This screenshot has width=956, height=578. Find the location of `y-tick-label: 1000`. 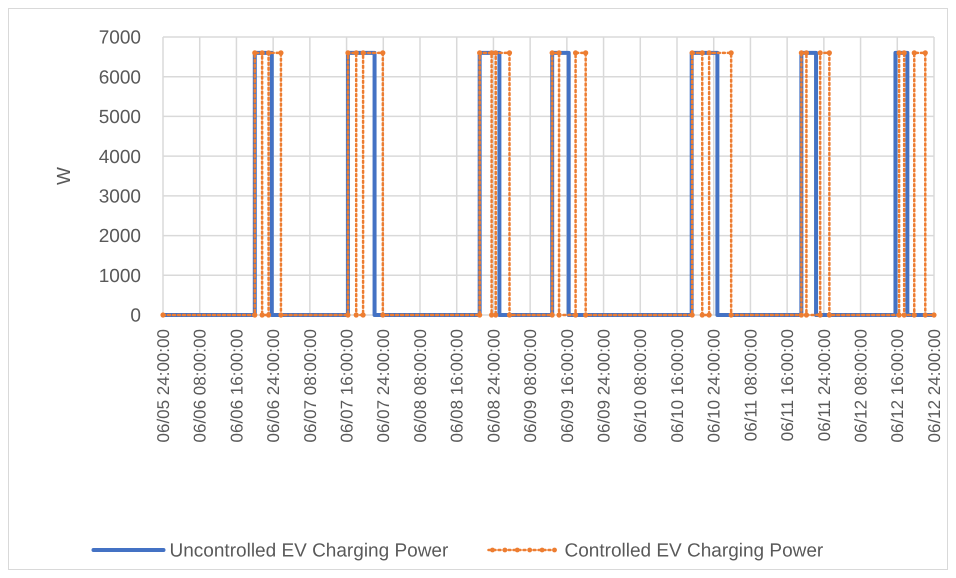

y-tick-label: 1000 is located at coordinates (119, 276).